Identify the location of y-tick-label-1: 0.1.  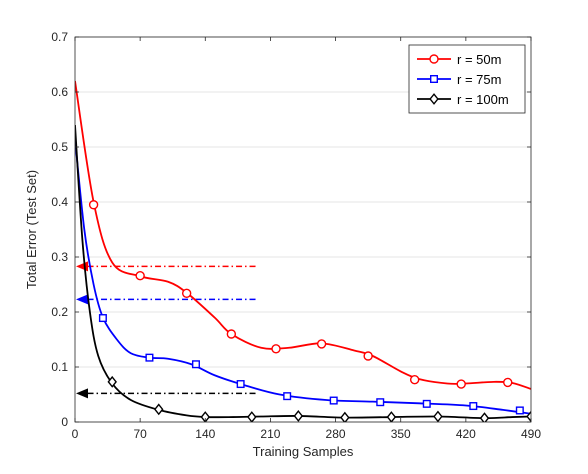
(59, 367).